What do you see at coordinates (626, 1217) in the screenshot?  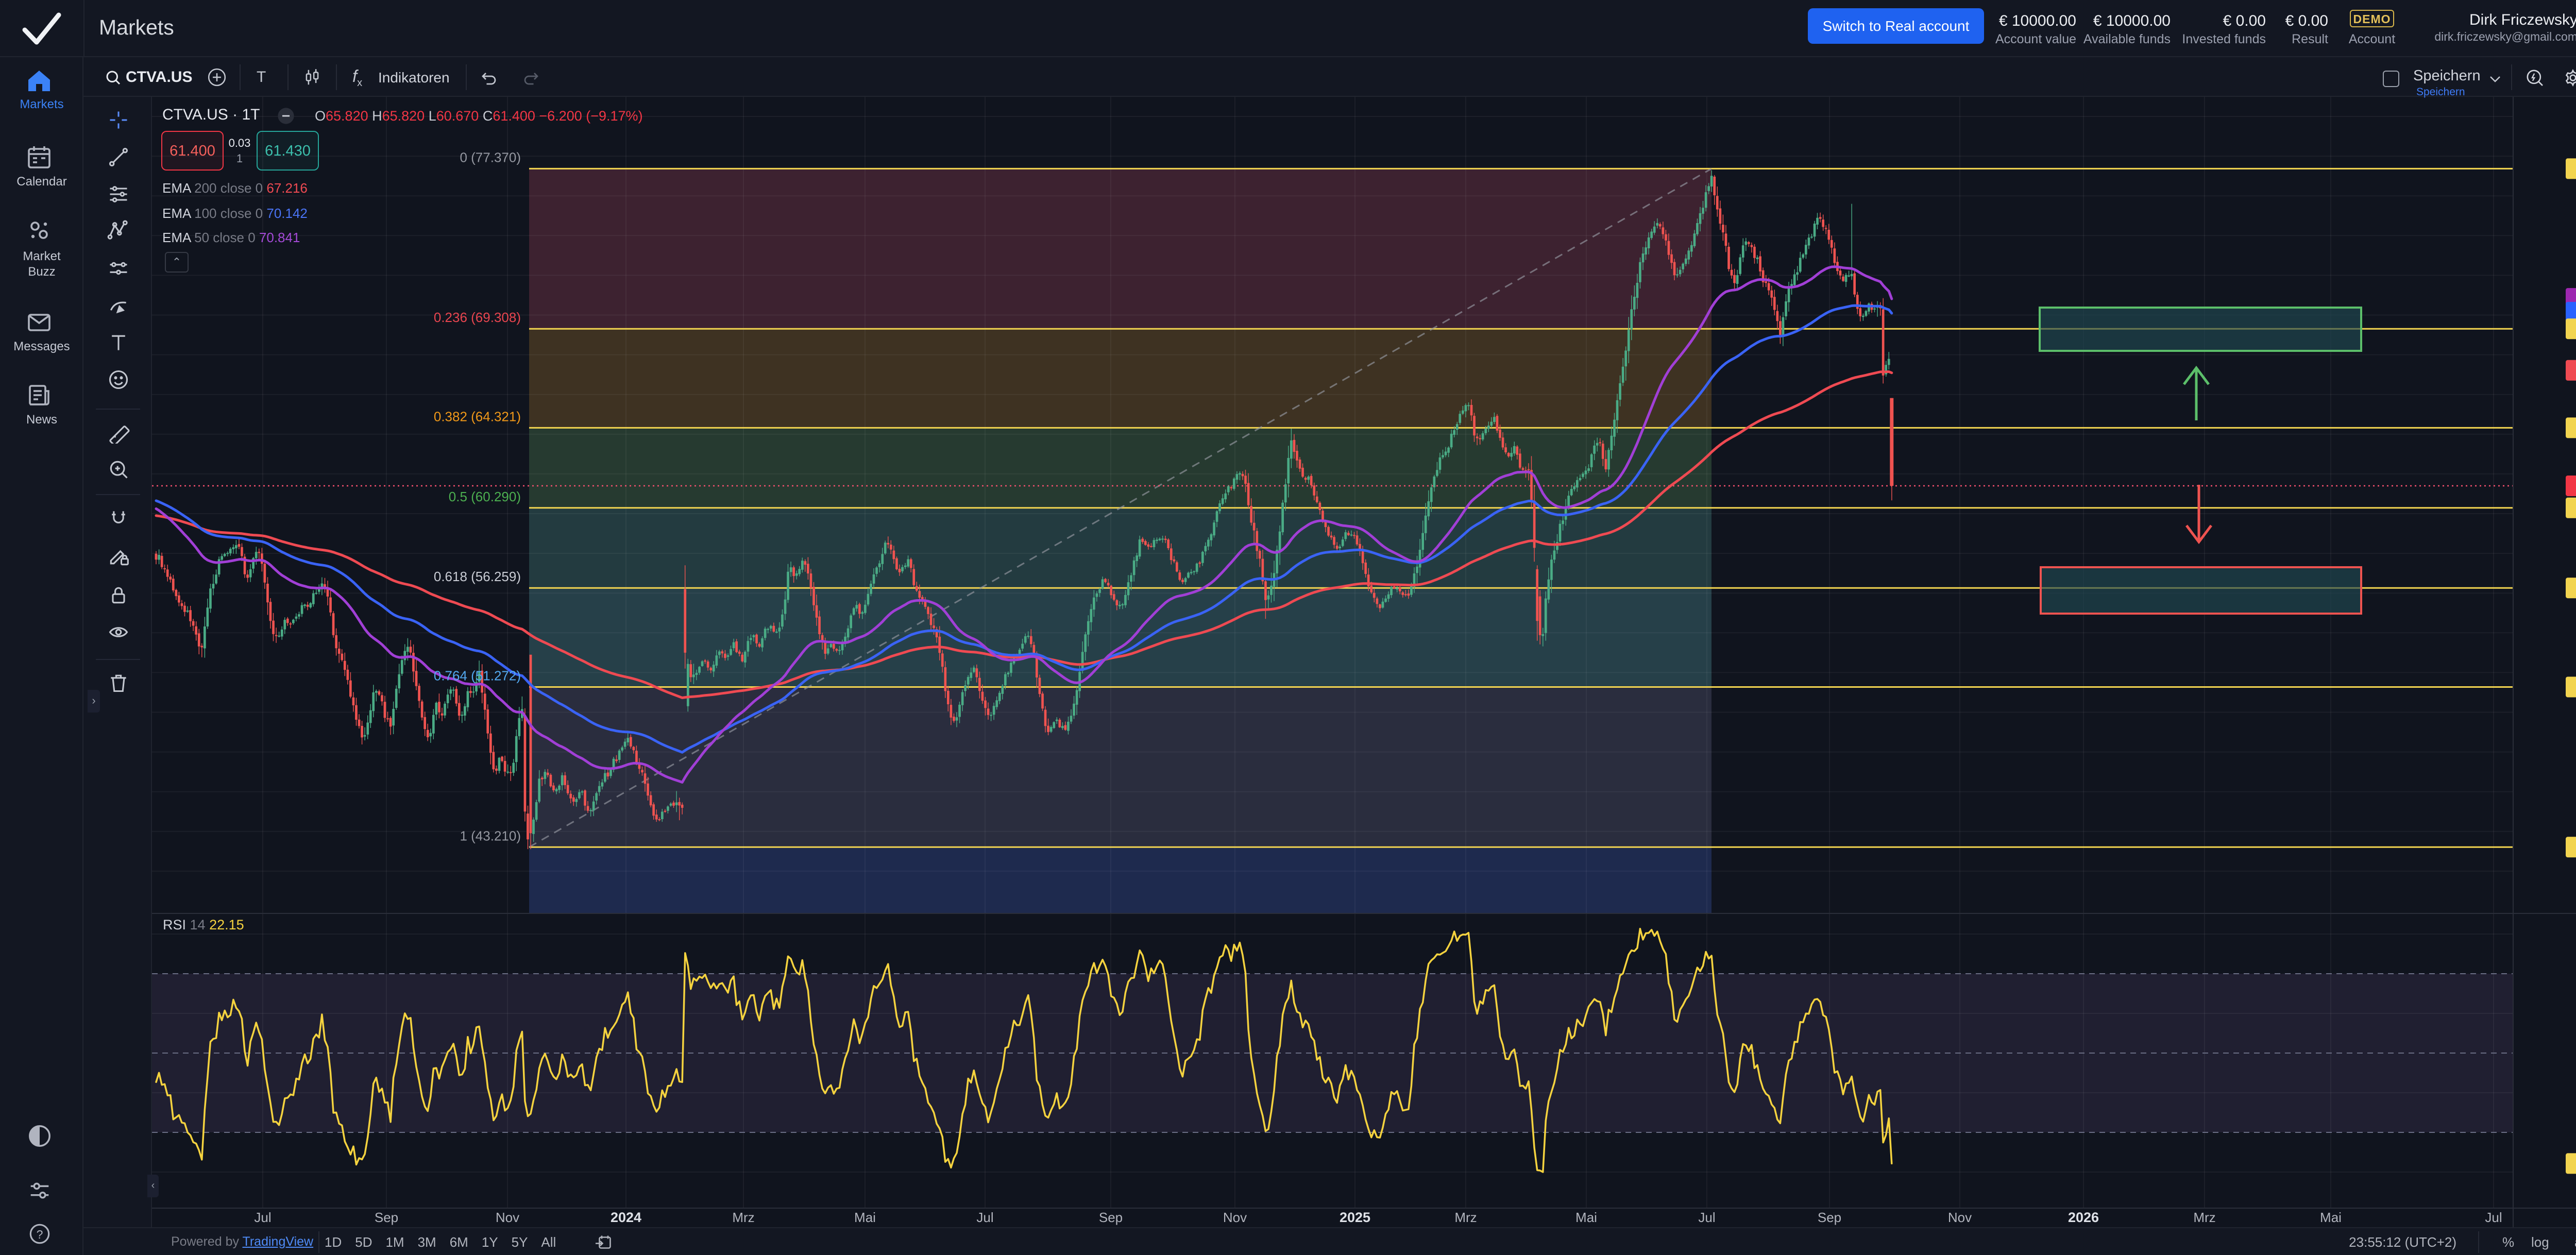 I see `svg-text: 2024` at bounding box center [626, 1217].